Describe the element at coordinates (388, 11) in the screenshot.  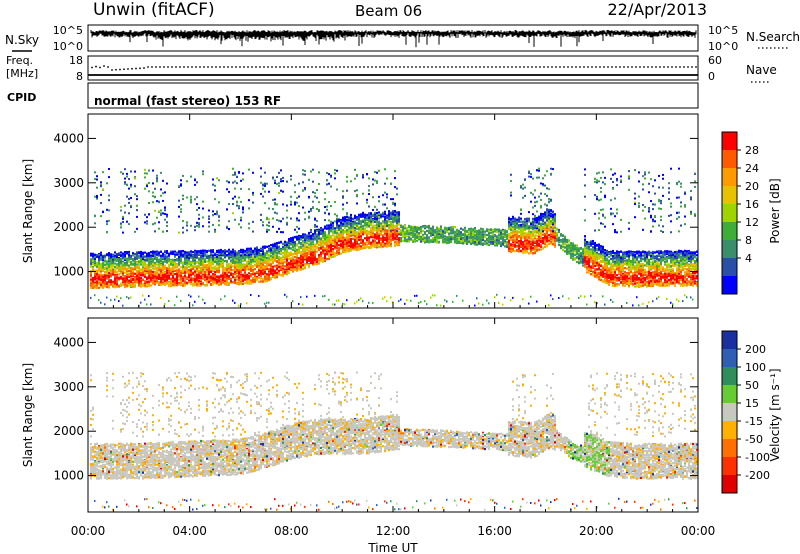
I see `beam-title: Beam 06` at that location.